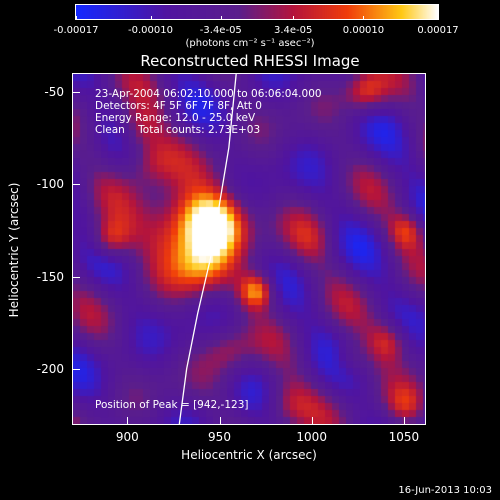 Image resolution: width=500 pixels, height=500 pixels. Describe the element at coordinates (250, 61) in the screenshot. I see `chart-title: Reconstructed RHESSI Image` at that location.